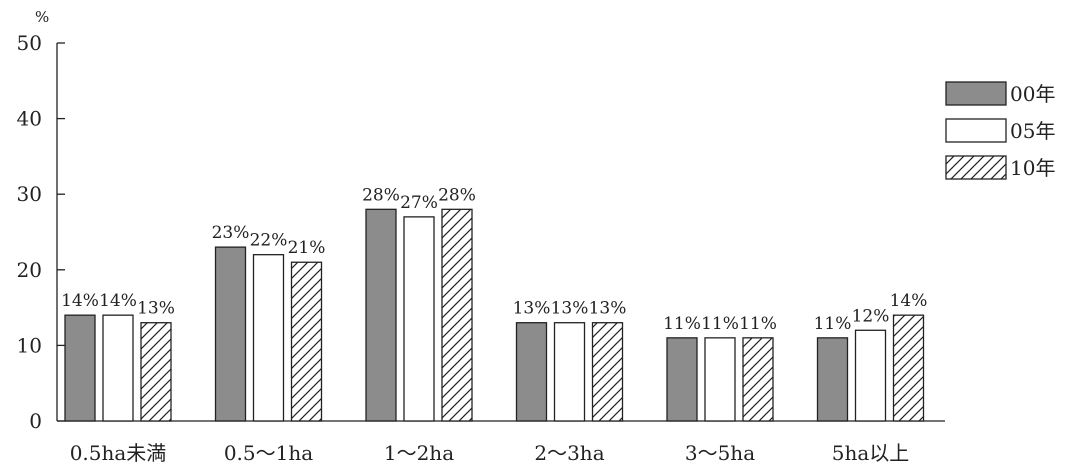 Image resolution: width=1075 pixels, height=469 pixels. I want to click on data-label: 12%, so click(871, 316).